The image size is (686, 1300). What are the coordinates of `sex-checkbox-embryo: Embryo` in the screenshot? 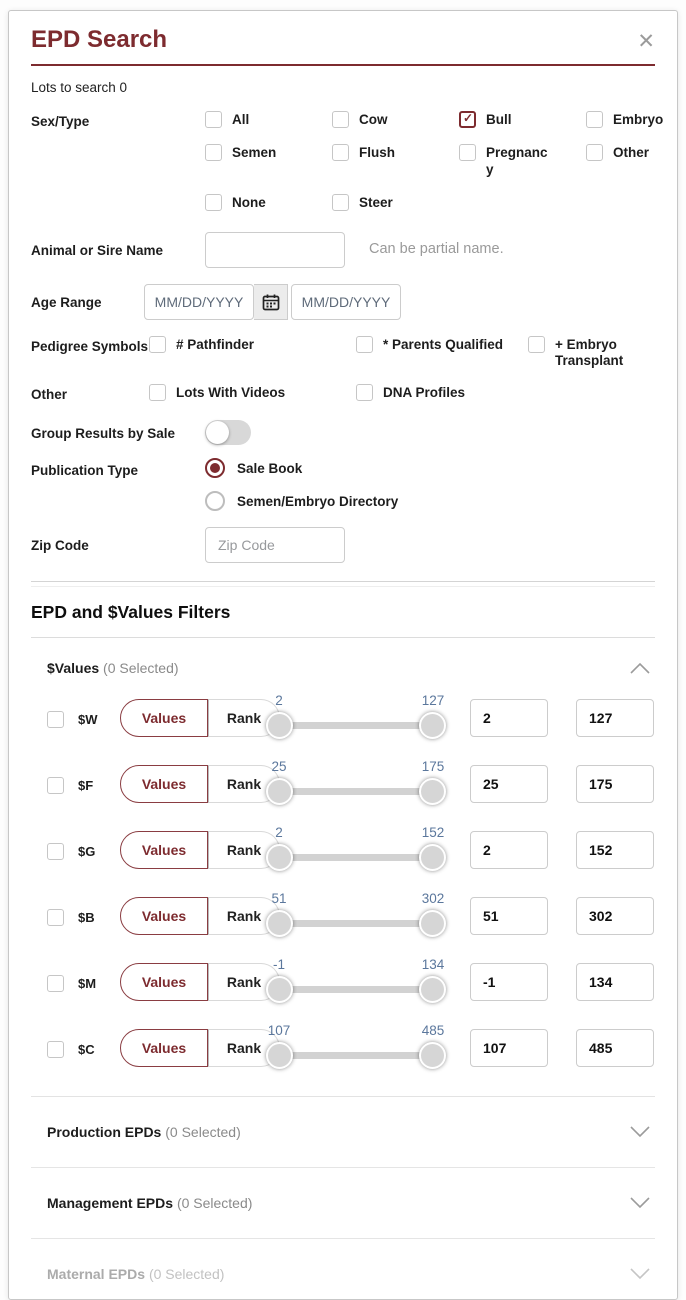 It's located at (631, 120).